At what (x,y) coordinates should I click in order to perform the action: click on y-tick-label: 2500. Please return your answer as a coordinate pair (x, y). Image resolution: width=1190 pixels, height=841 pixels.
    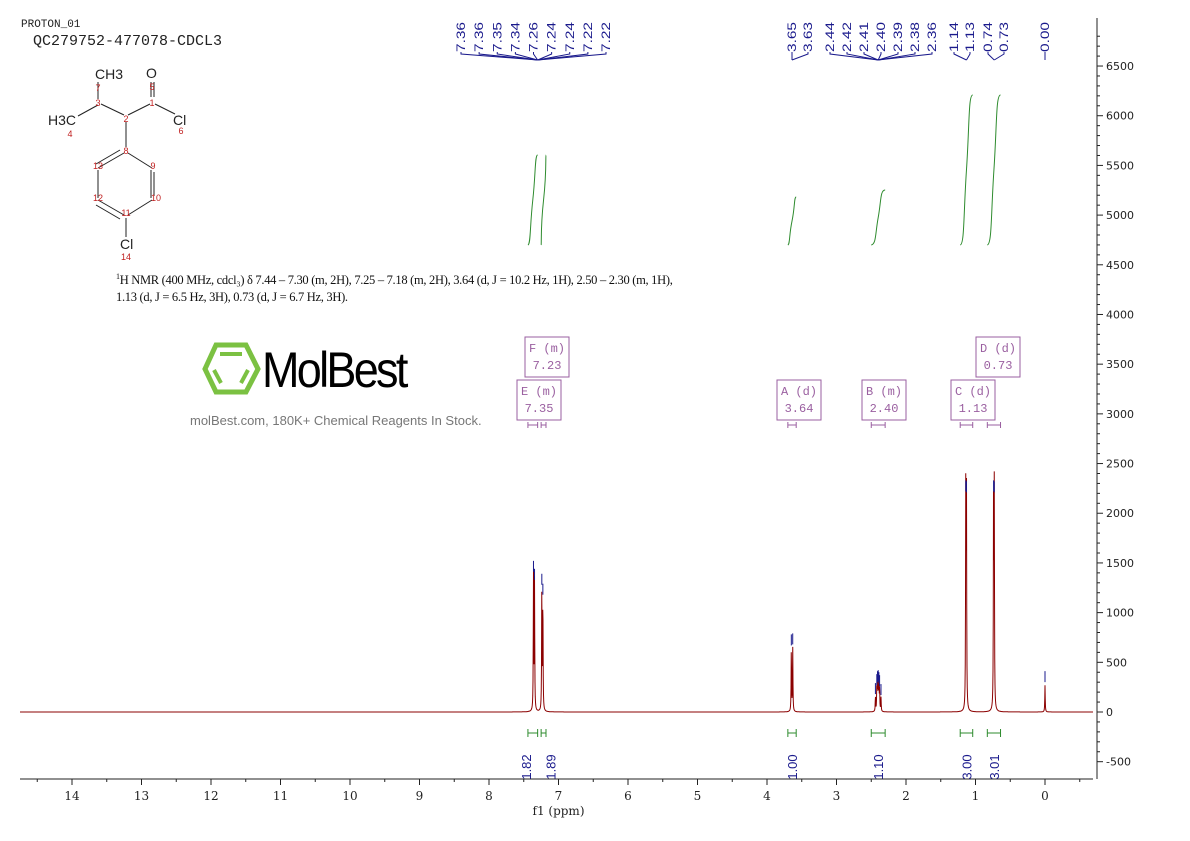
    Looking at the image, I should click on (1120, 464).